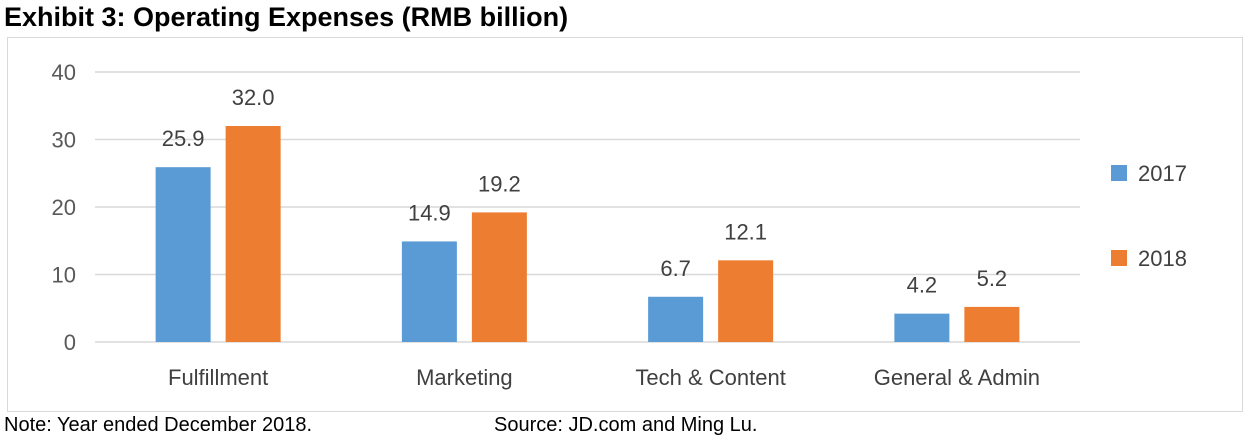 The image size is (1253, 445). I want to click on data-label: 19.2, so click(499, 183).